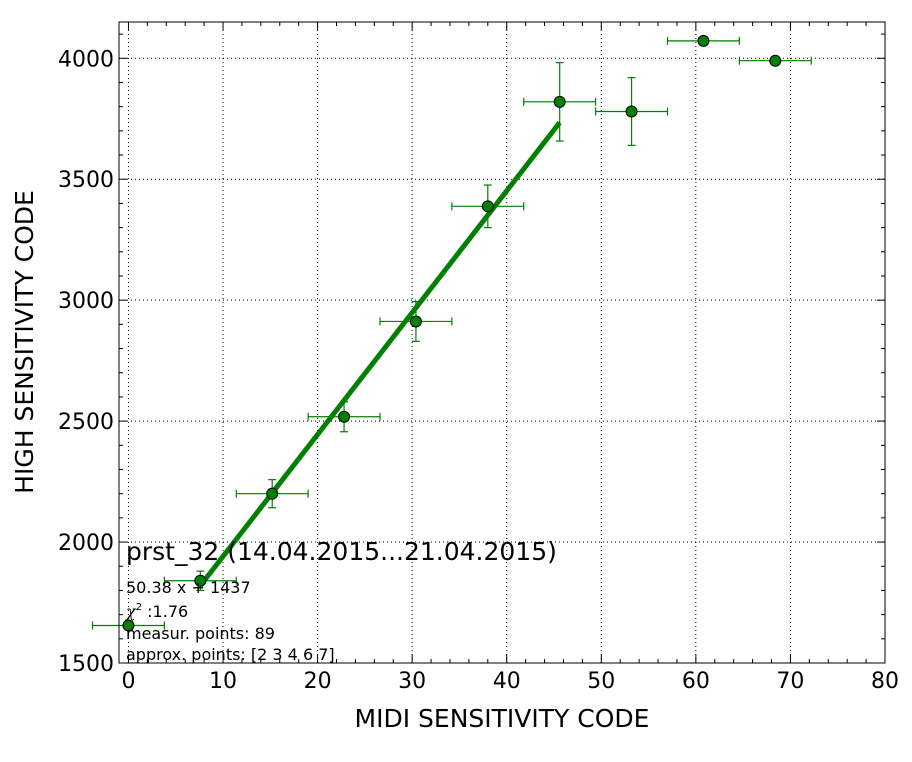 The width and height of the screenshot is (912, 762). Describe the element at coordinates (131, 611) in the screenshot. I see `chi-symbol: χ` at that location.